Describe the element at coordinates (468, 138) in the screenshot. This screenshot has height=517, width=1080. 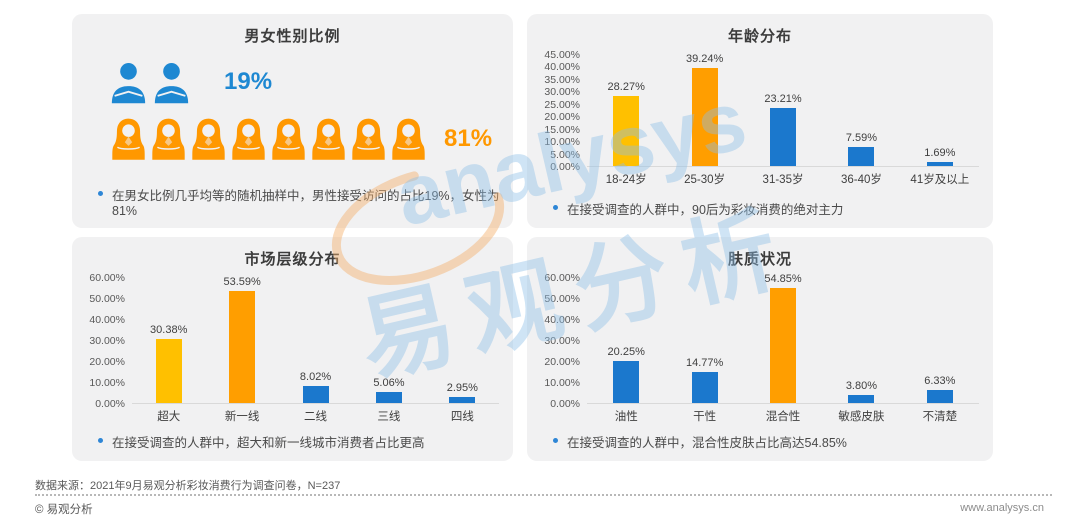
I see `female-percentage: 81%` at that location.